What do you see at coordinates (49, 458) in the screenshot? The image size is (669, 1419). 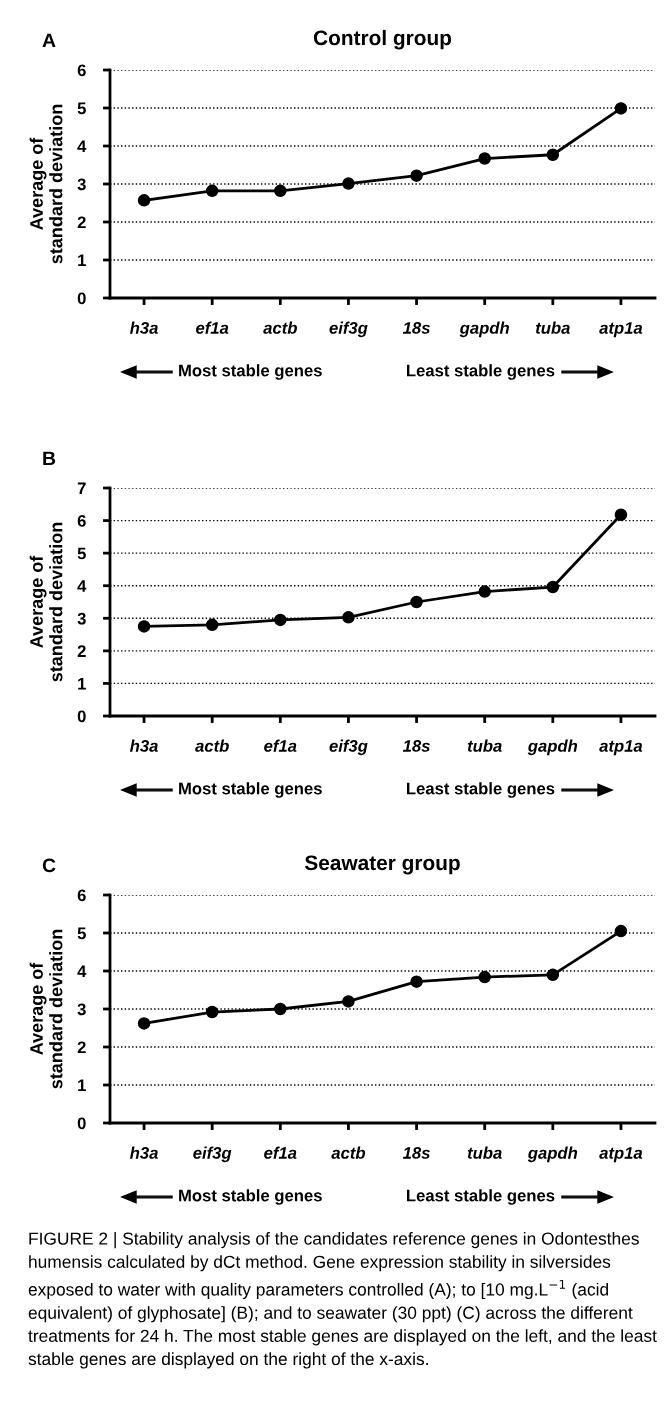 I see `text: B` at bounding box center [49, 458].